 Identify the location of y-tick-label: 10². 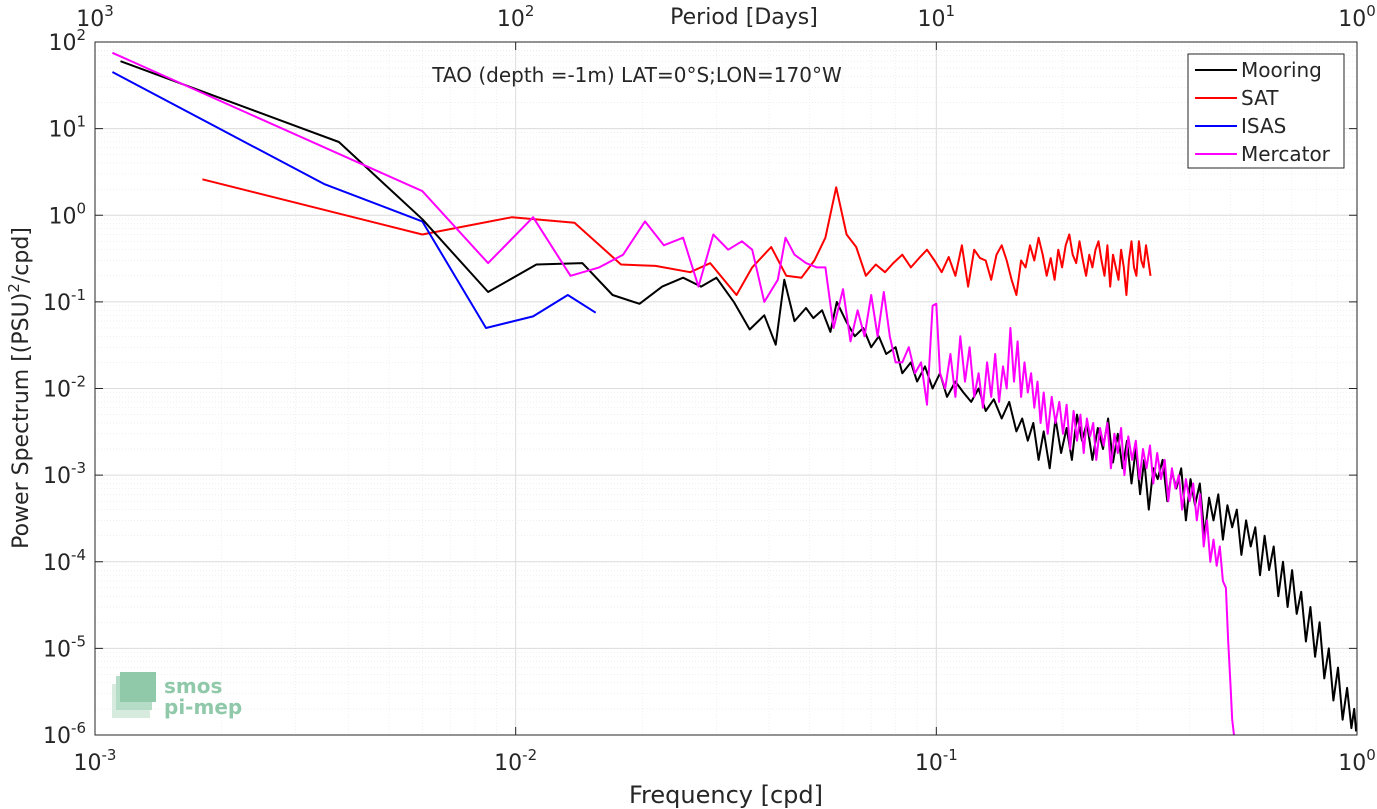
(67, 41).